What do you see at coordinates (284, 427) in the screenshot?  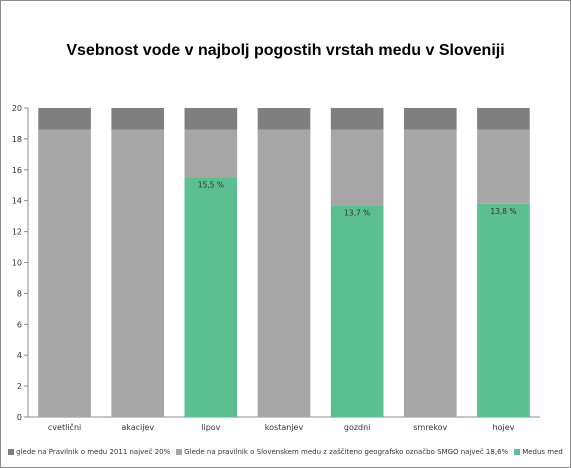 I see `x-tick-label: kostanjev` at bounding box center [284, 427].